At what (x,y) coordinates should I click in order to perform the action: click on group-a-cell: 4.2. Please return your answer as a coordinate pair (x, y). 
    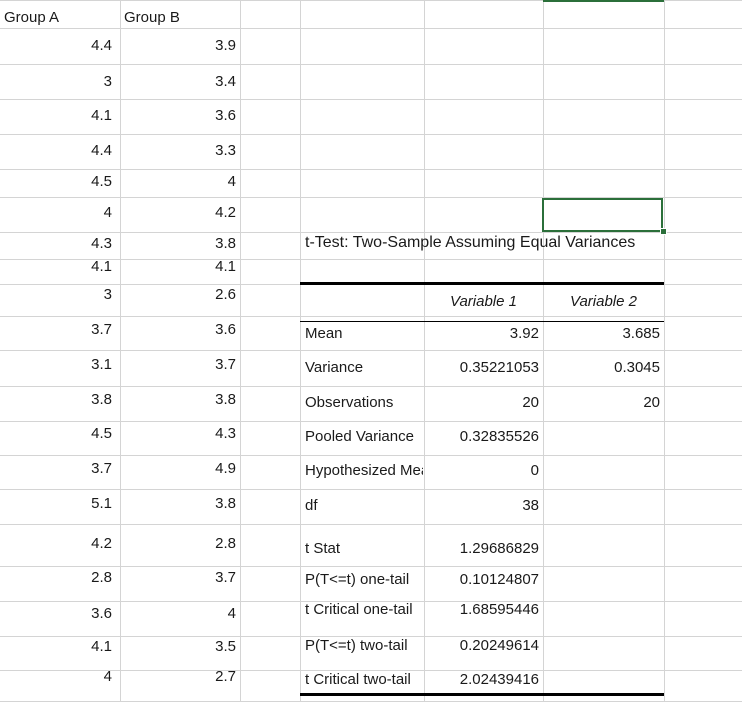
    Looking at the image, I should click on (101, 543).